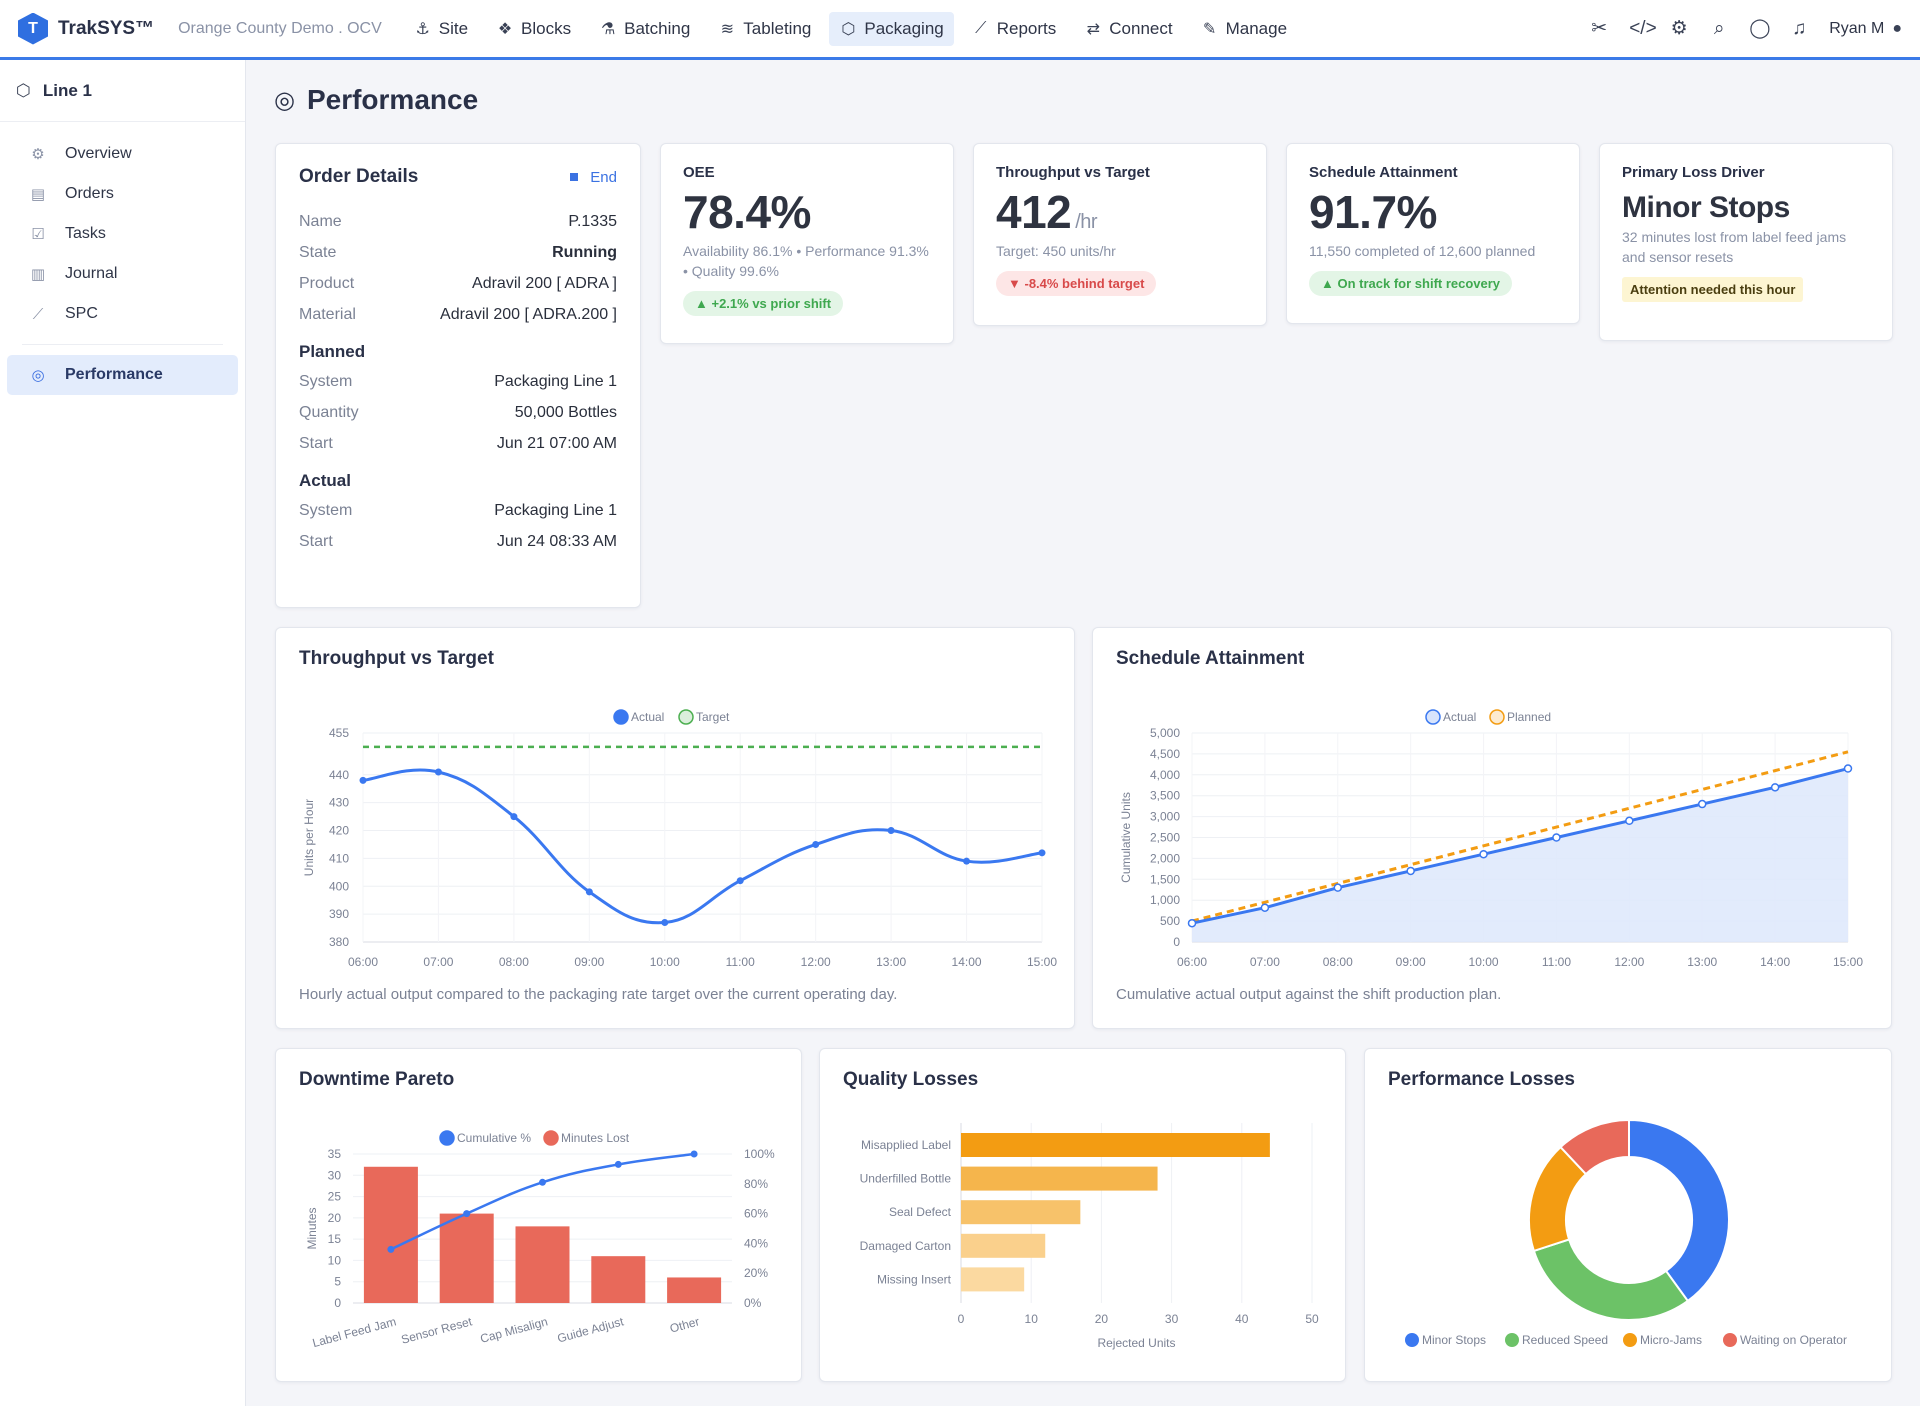  Describe the element at coordinates (1086, 222) in the screenshot. I see `kpi-unit: /hr` at that location.